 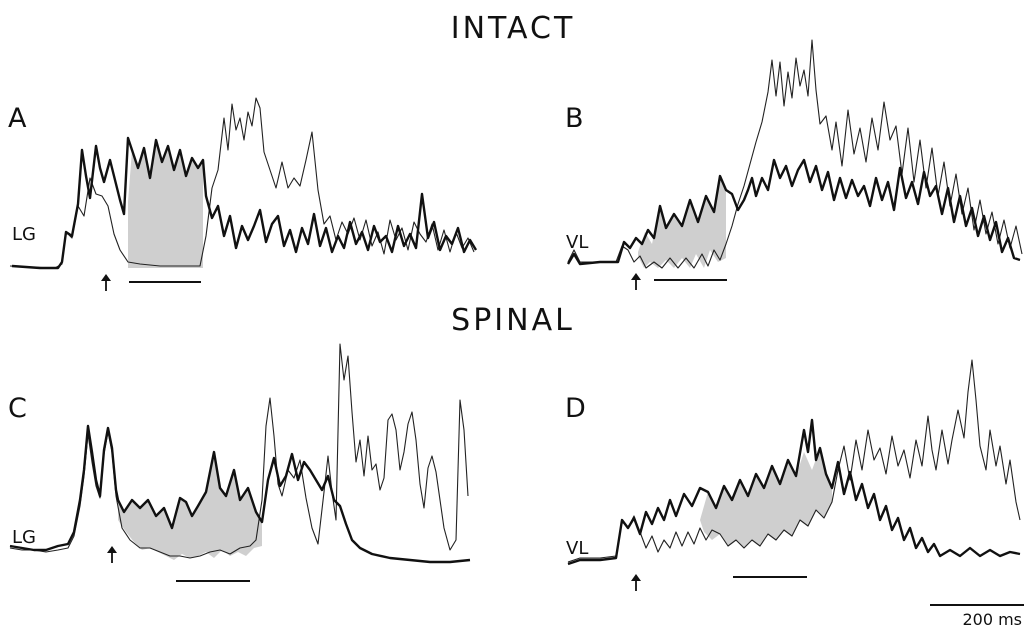 What do you see at coordinates (244, 203) in the screenshot?
I see `trace-thick-a` at bounding box center [244, 203].